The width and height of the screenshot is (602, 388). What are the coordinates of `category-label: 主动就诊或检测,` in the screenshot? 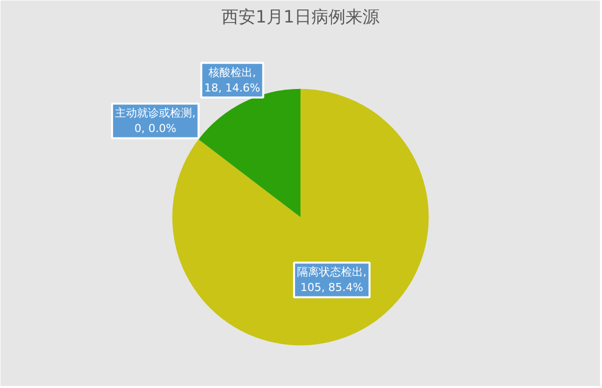 It's located at (155, 113).